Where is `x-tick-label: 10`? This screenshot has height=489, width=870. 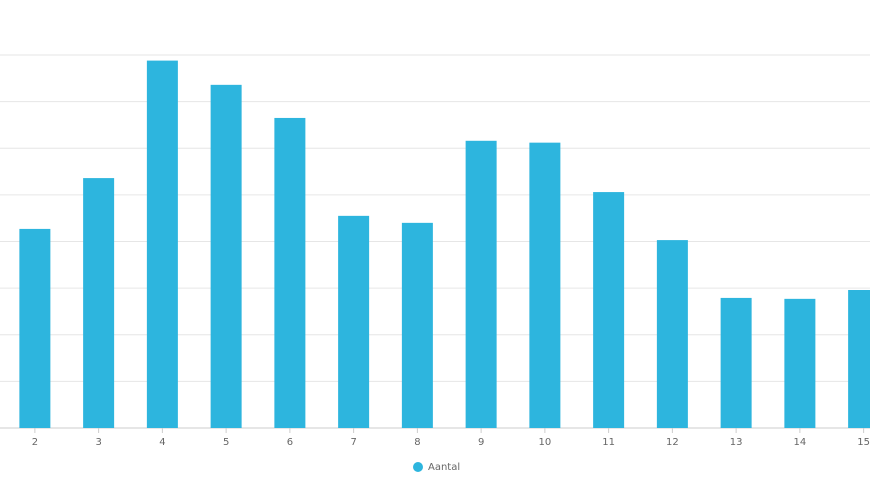 x-tick-label: 10 is located at coordinates (545, 442).